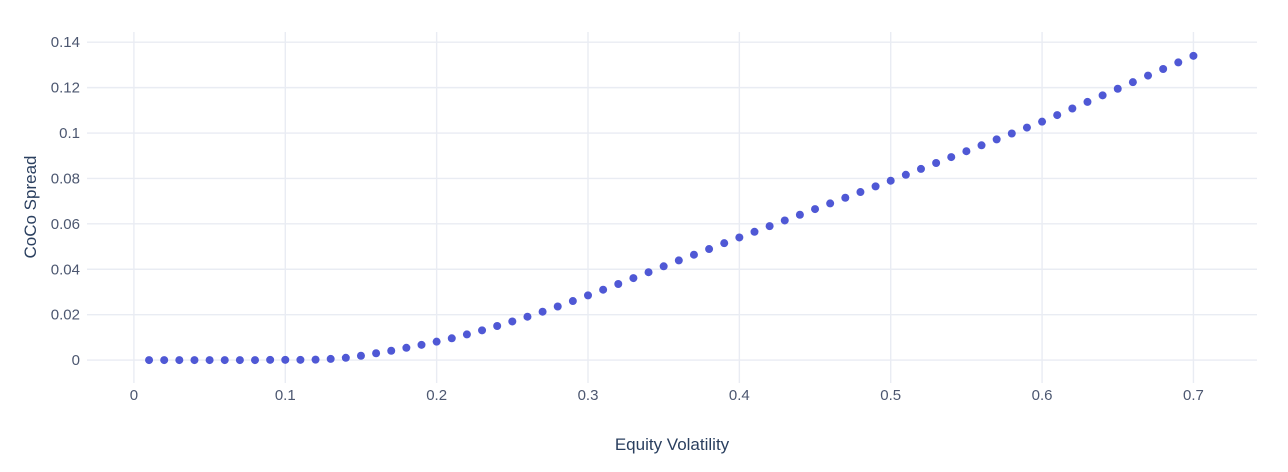  I want to click on y-tick-label: 0.12, so click(65, 88).